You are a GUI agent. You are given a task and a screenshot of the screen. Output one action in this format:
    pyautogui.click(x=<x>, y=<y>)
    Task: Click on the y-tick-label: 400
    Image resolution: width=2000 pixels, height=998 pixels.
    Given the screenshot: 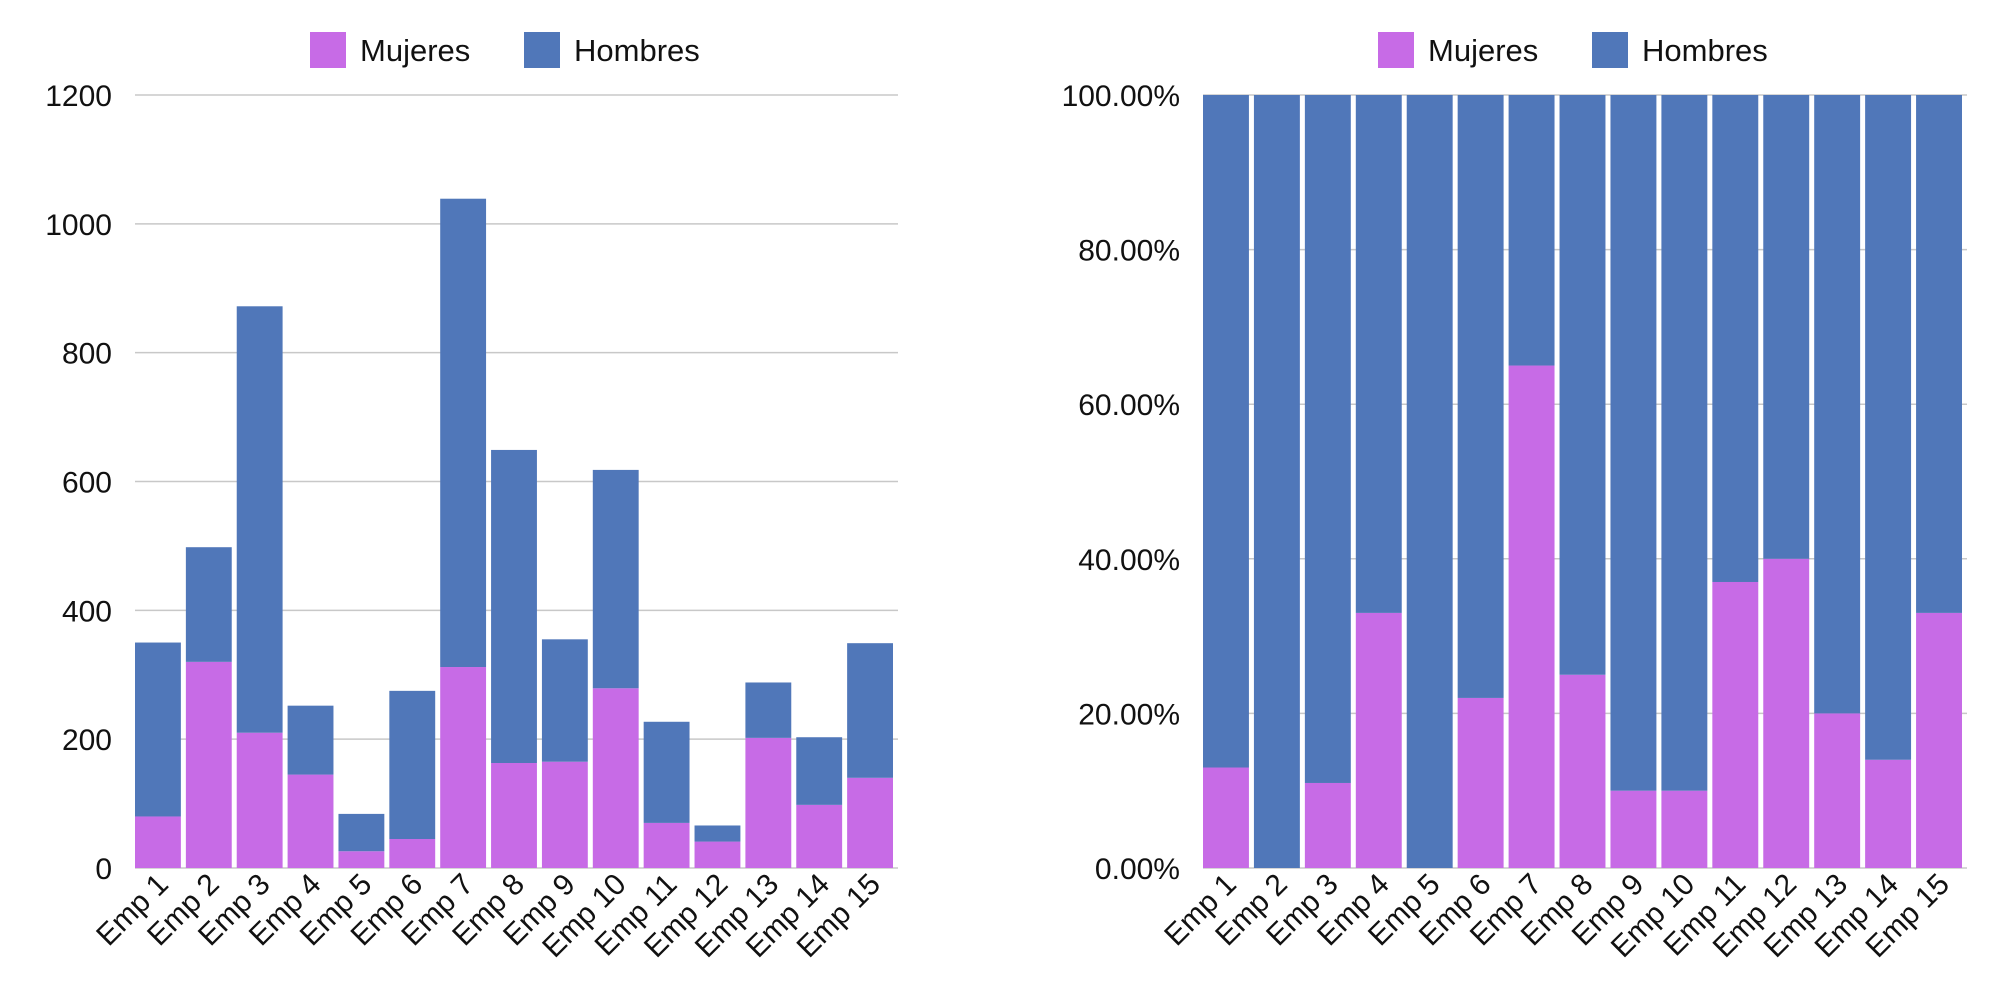 What is the action you would take?
    pyautogui.click(x=87, y=611)
    